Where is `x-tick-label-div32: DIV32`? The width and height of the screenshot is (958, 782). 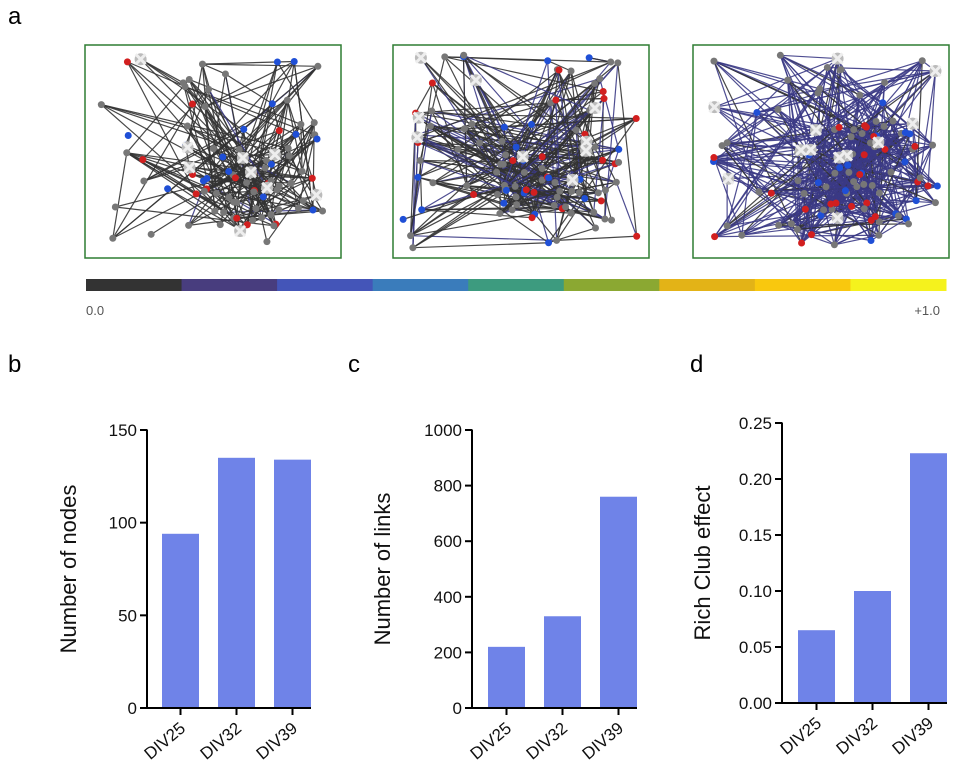
x-tick-label-div32: DIV32 is located at coordinates (857, 736).